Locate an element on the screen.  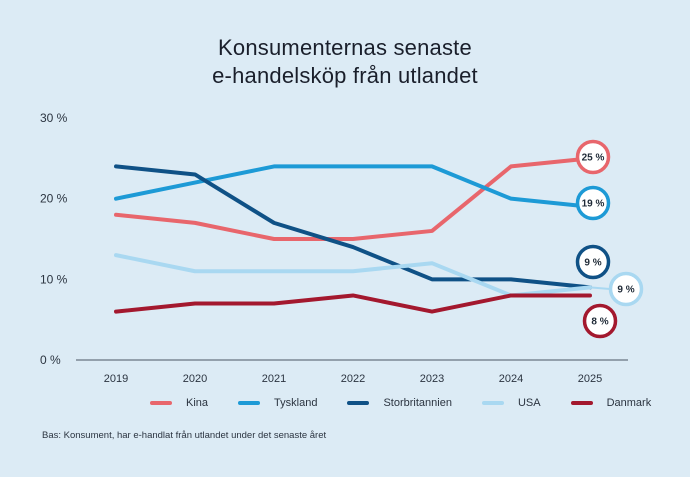
value-label-danmark: 8 % is located at coordinates (599, 322).